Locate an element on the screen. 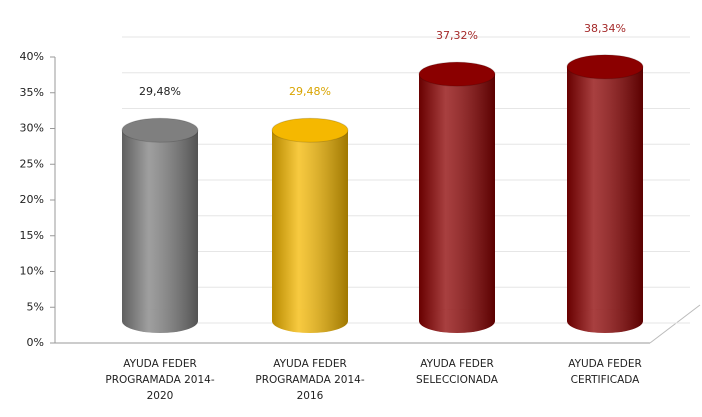 The image size is (702, 417). y-tick-label: 15% is located at coordinates (32, 235).